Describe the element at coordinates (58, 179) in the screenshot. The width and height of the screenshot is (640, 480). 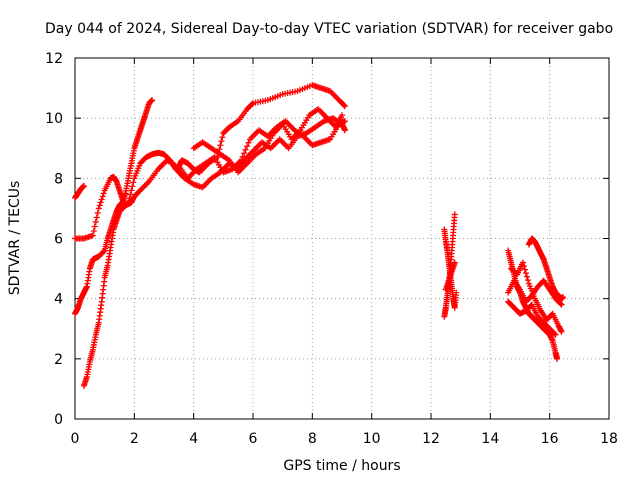
I see `y-tick-label: 8` at that location.